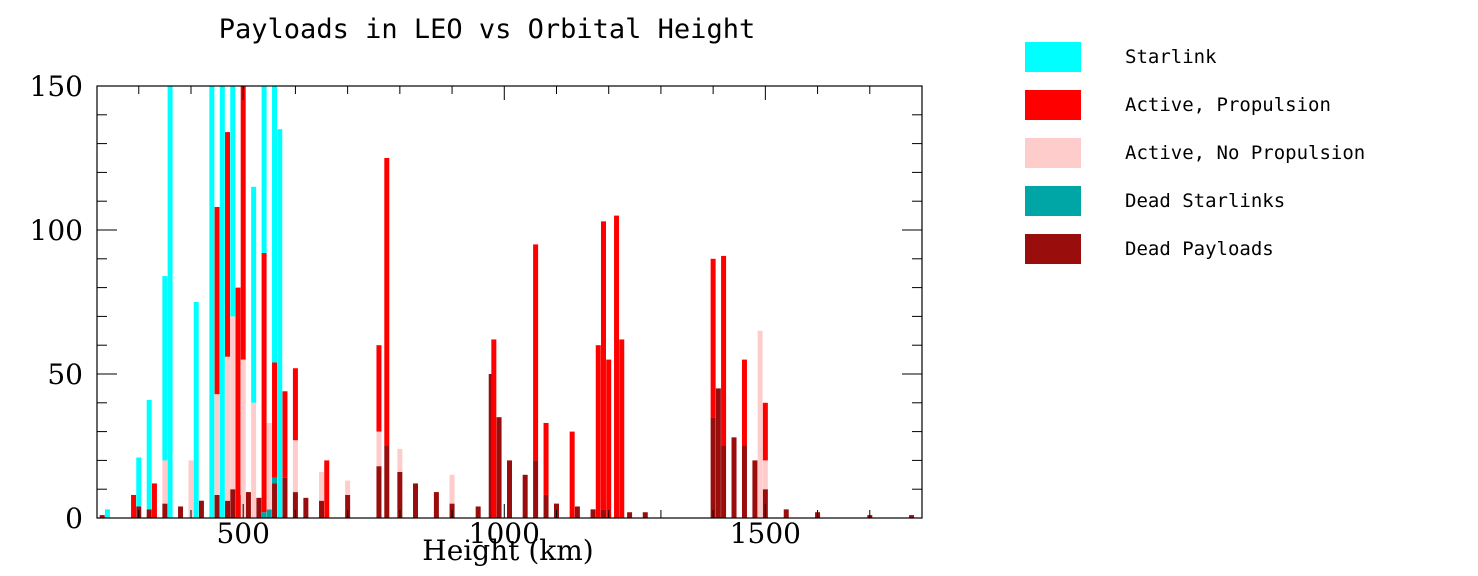 The width and height of the screenshot is (1478, 576). What do you see at coordinates (242, 533) in the screenshot?
I see `x-tick-label: 500` at bounding box center [242, 533].